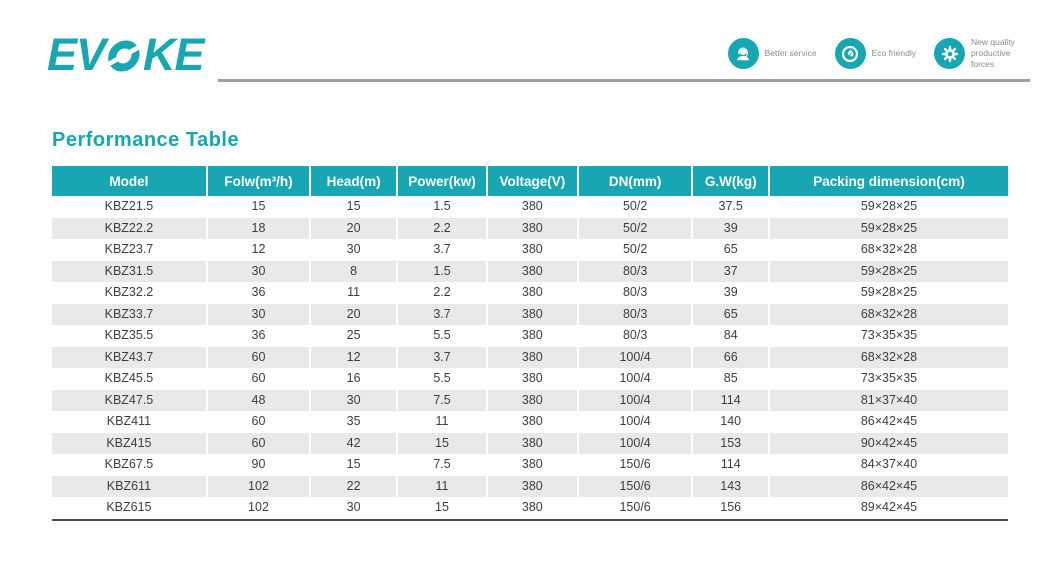 The height and width of the screenshot is (583, 1060). Describe the element at coordinates (258, 465) in the screenshot. I see `table-cell: 90` at that location.